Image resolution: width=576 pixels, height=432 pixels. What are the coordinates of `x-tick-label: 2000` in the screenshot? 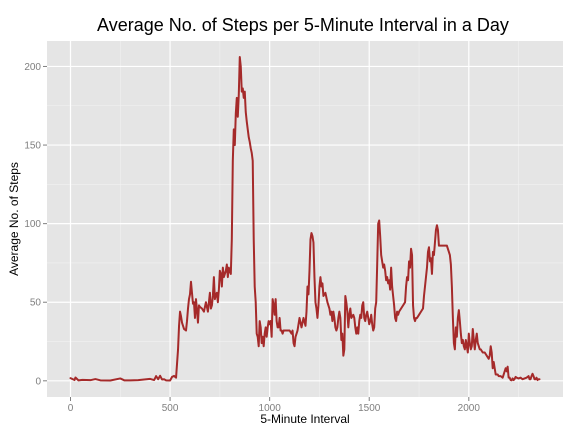 It's located at (469, 408).